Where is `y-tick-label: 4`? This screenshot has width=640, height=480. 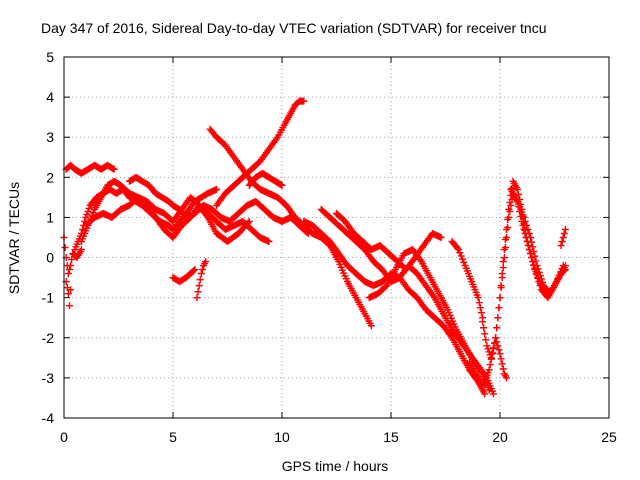 y-tick-label: 4 is located at coordinates (50, 97).